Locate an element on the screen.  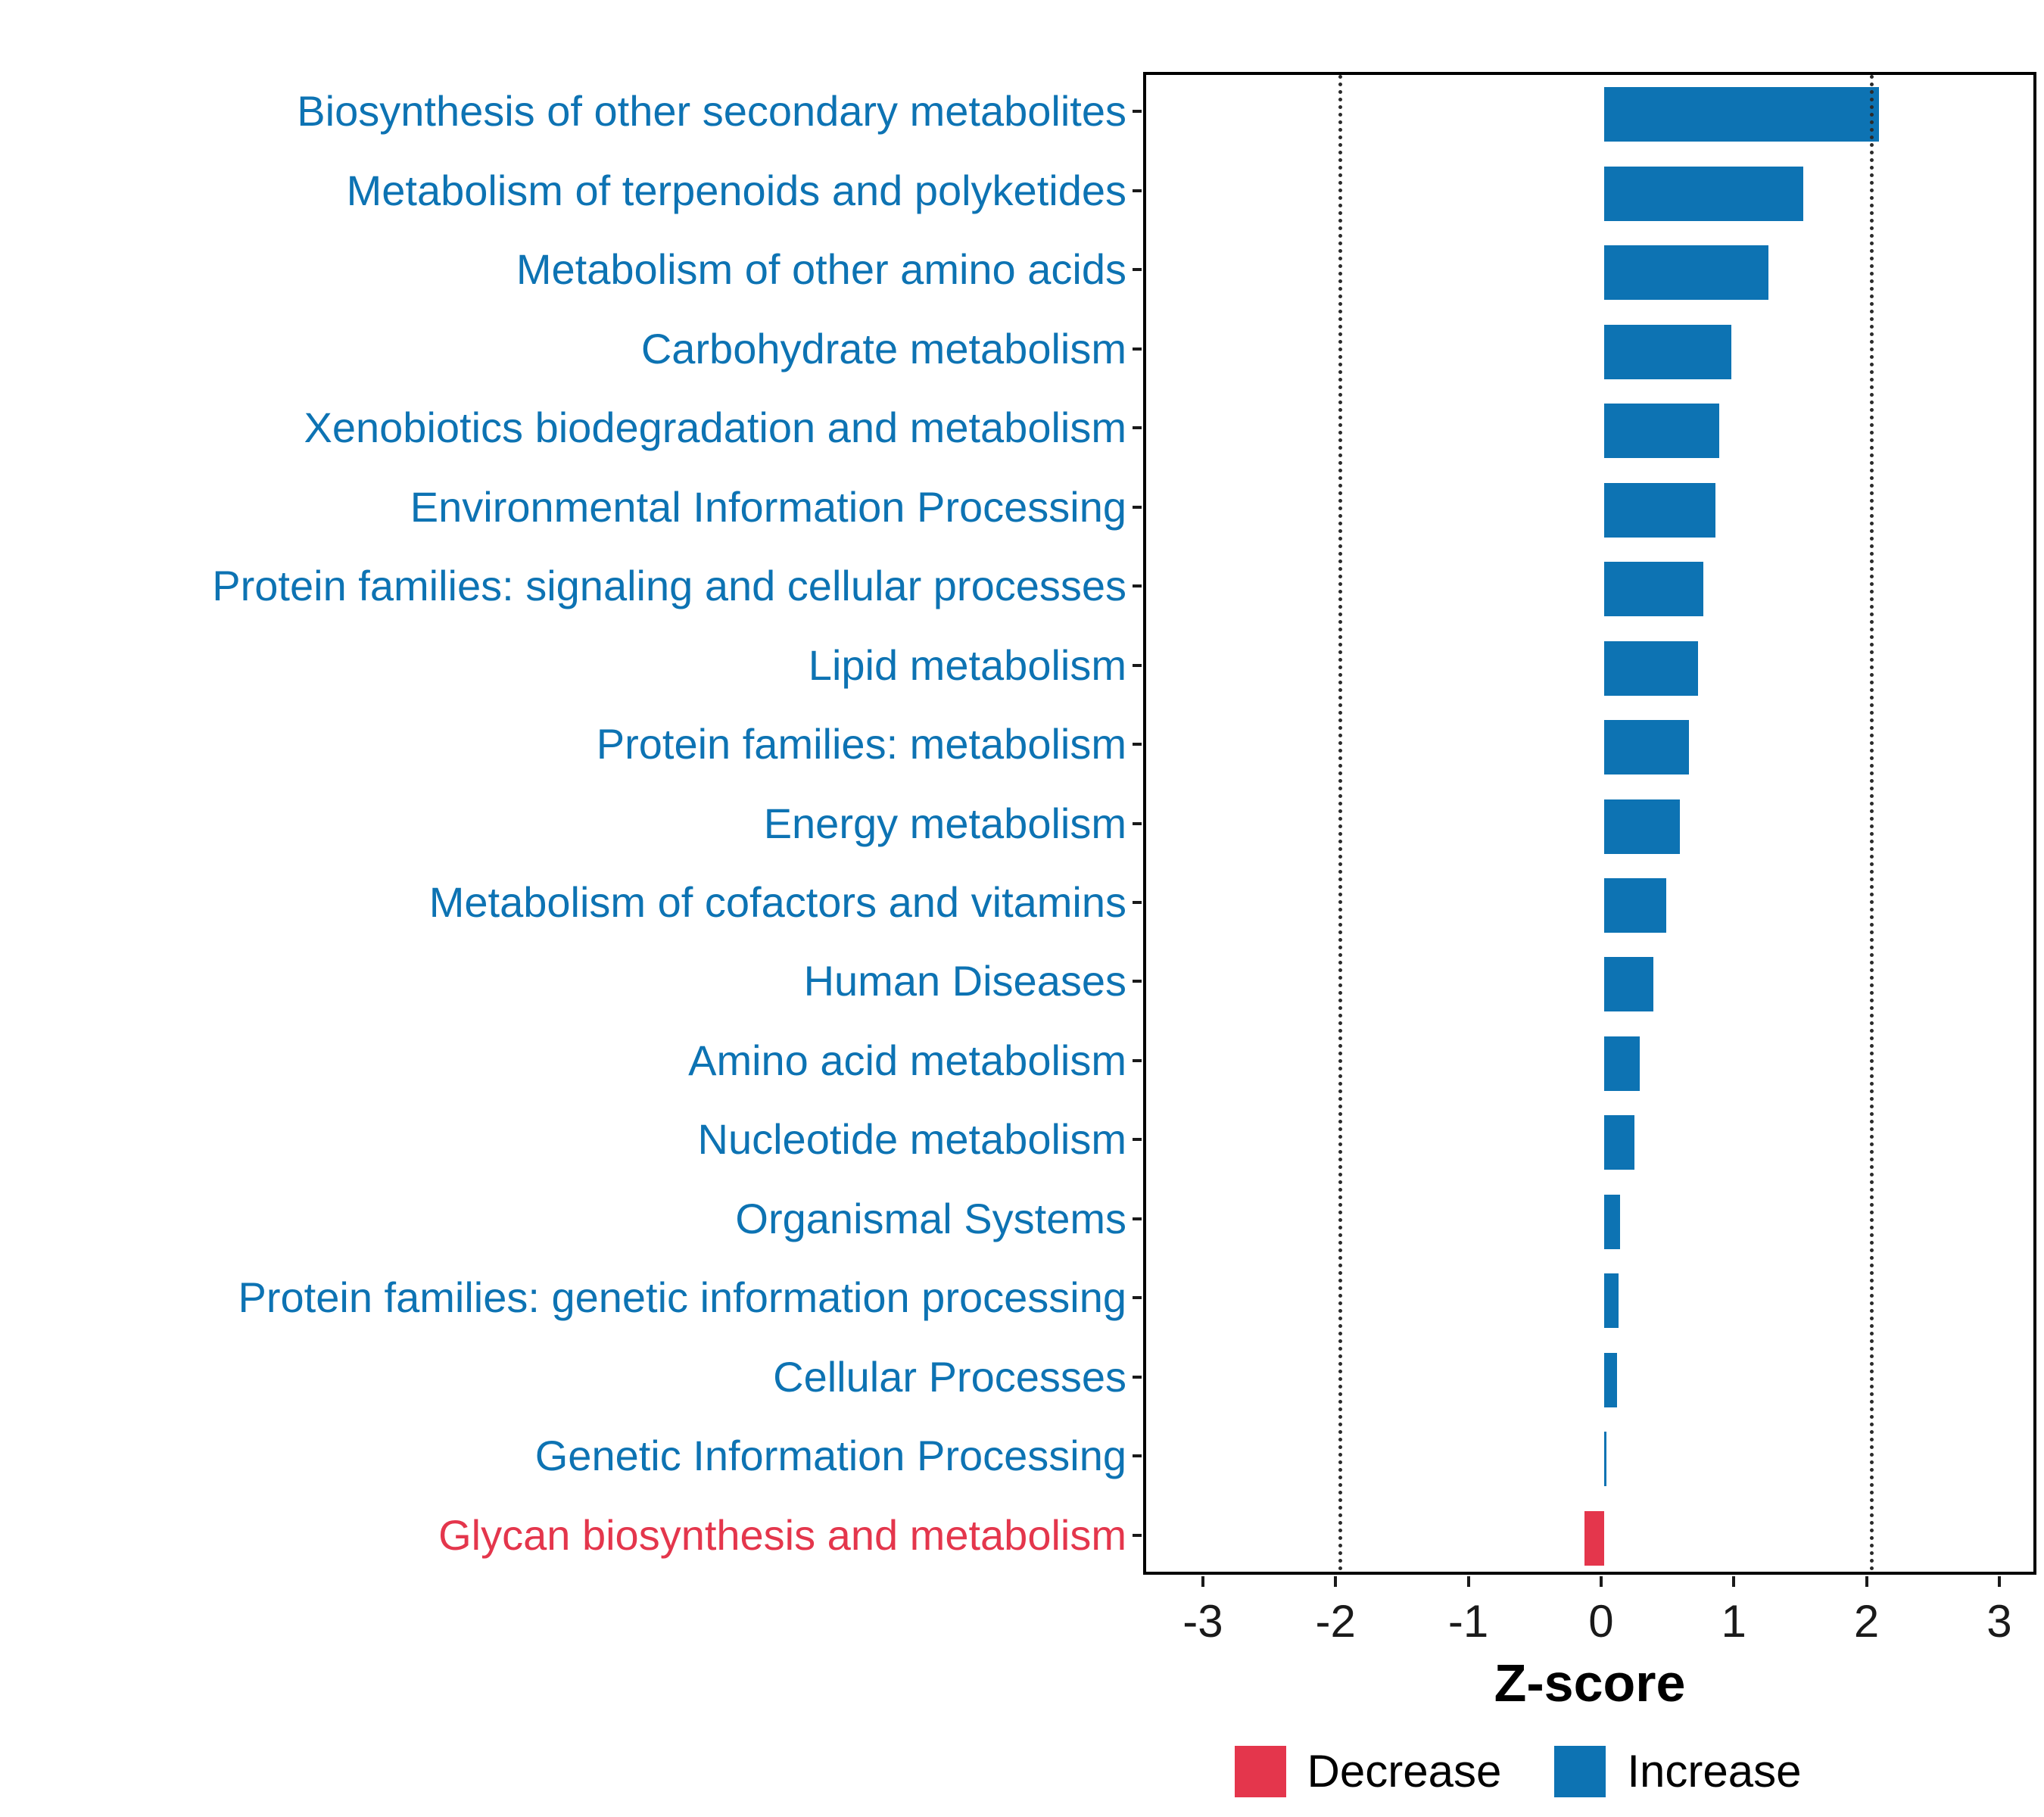
category-label-nucleotide-metabolism: Nucleotide metabolism is located at coordinates (911, 1139).